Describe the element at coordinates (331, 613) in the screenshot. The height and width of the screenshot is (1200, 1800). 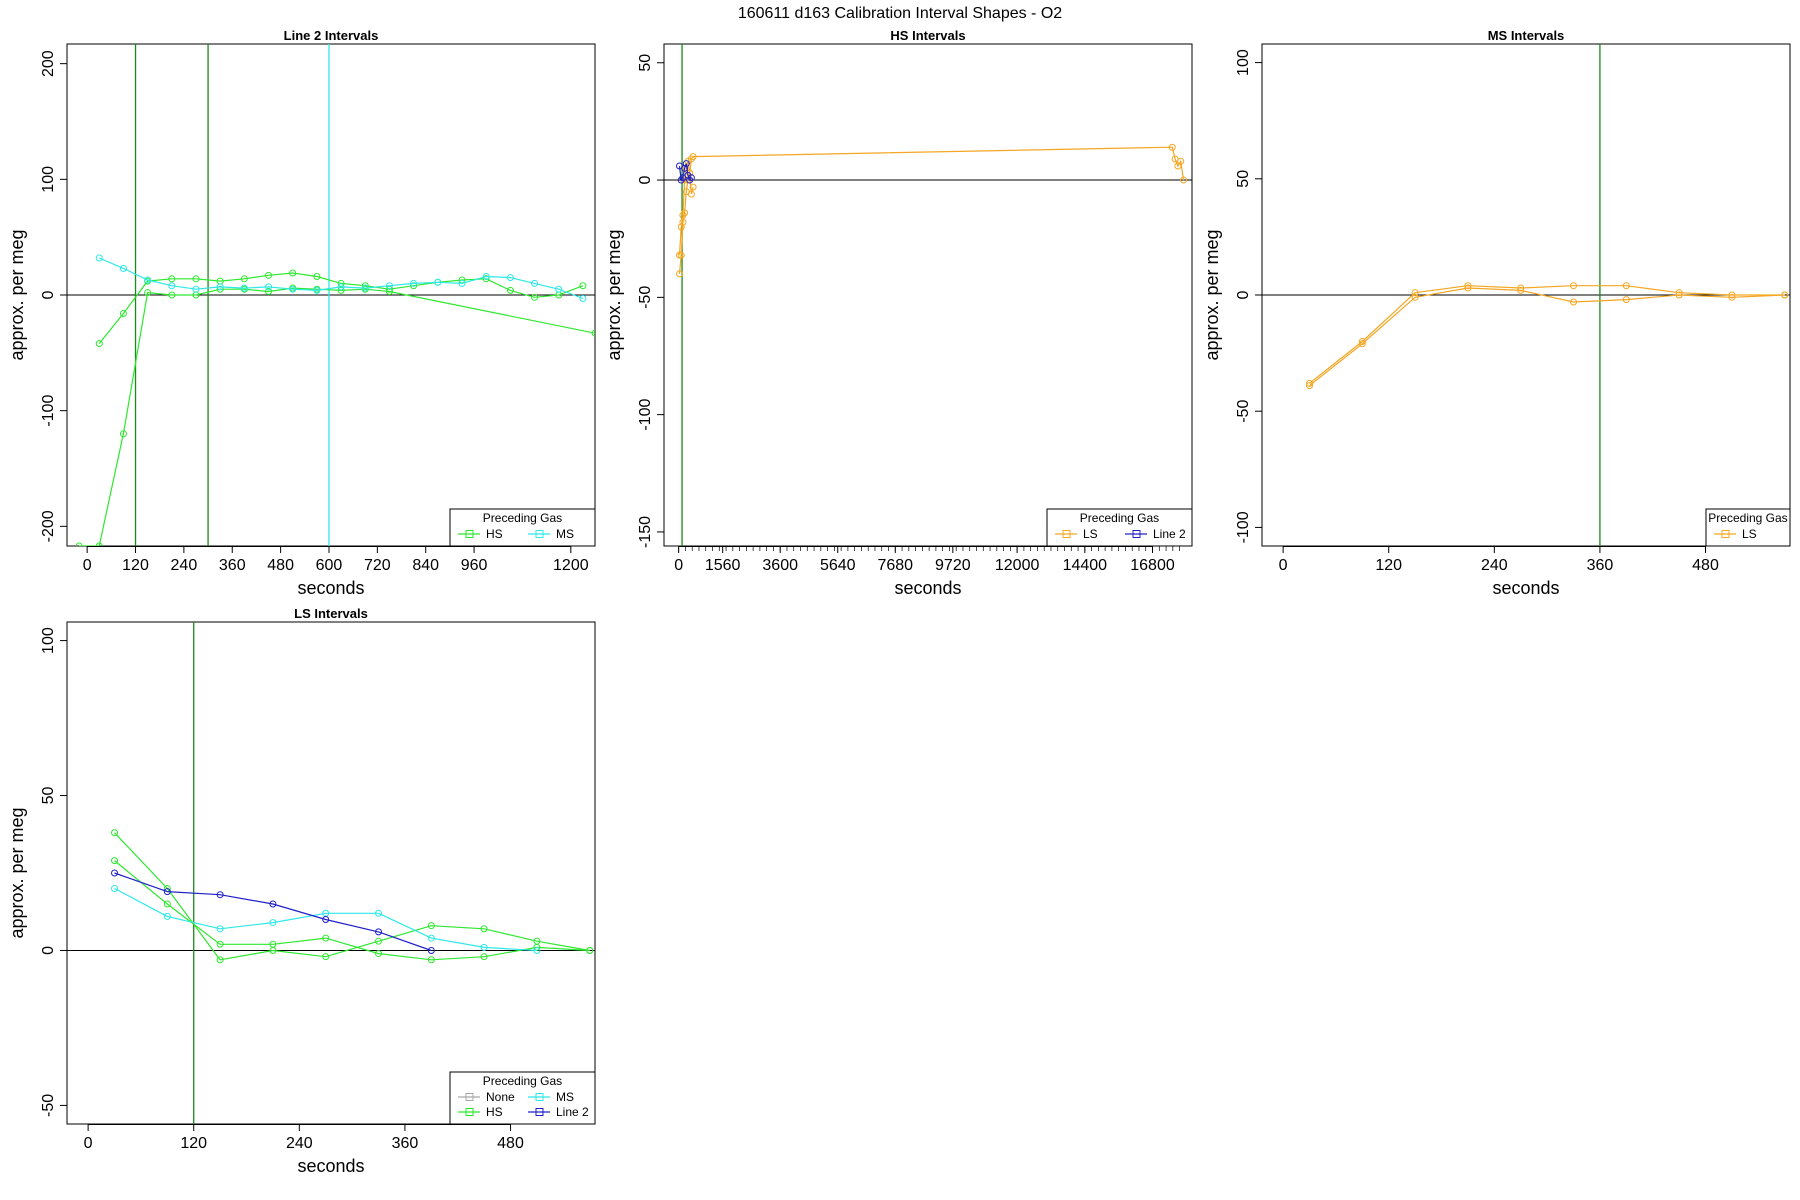
I see `chart-title: LS Intervals` at that location.